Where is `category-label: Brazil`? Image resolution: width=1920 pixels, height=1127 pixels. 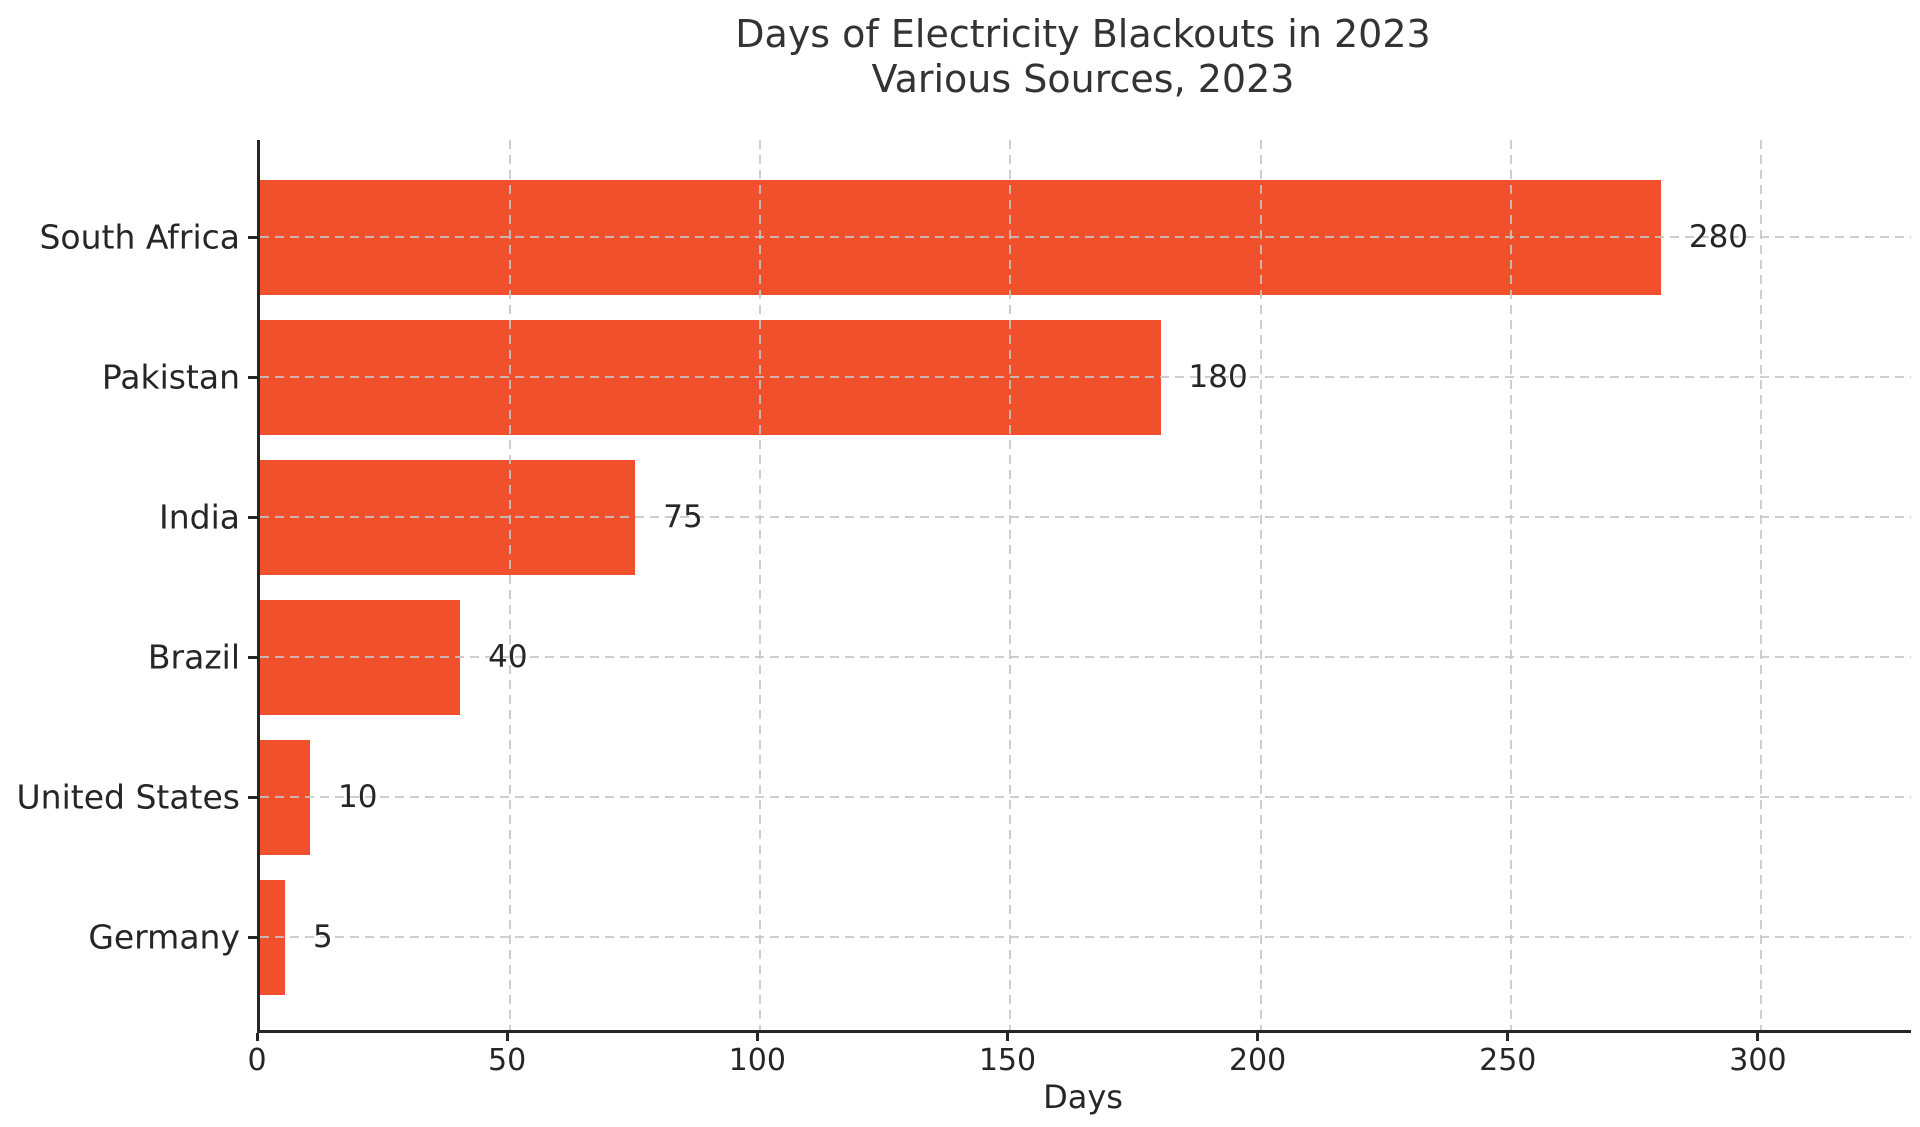
category-label: Brazil is located at coordinates (193, 657).